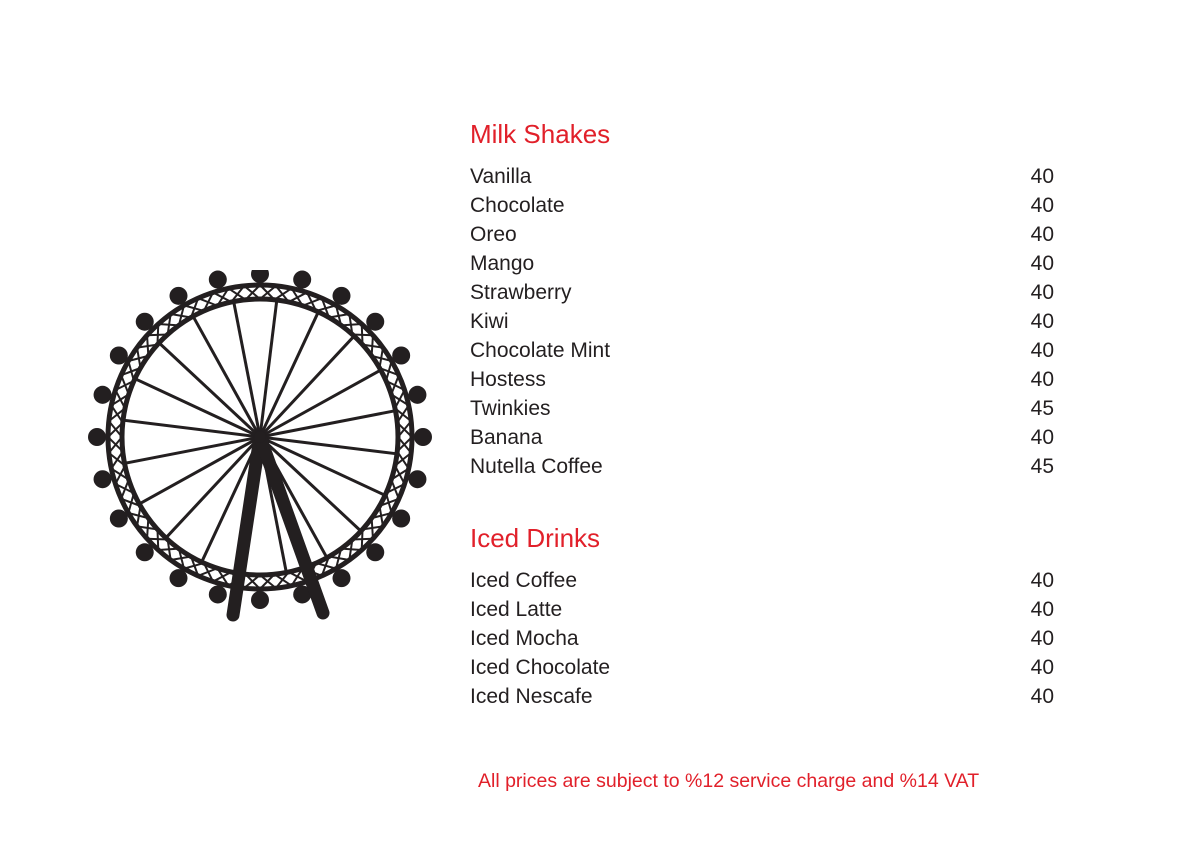 This screenshot has height=848, width=1200. I want to click on menu-item: Iced Mocha 40, so click(762, 638).